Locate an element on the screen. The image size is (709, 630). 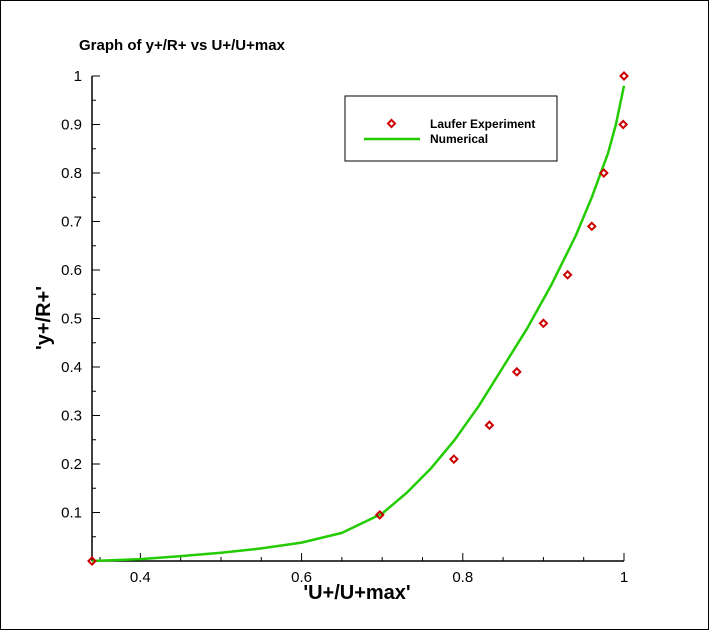
y-tick-label: 0.3 is located at coordinates (71, 416).